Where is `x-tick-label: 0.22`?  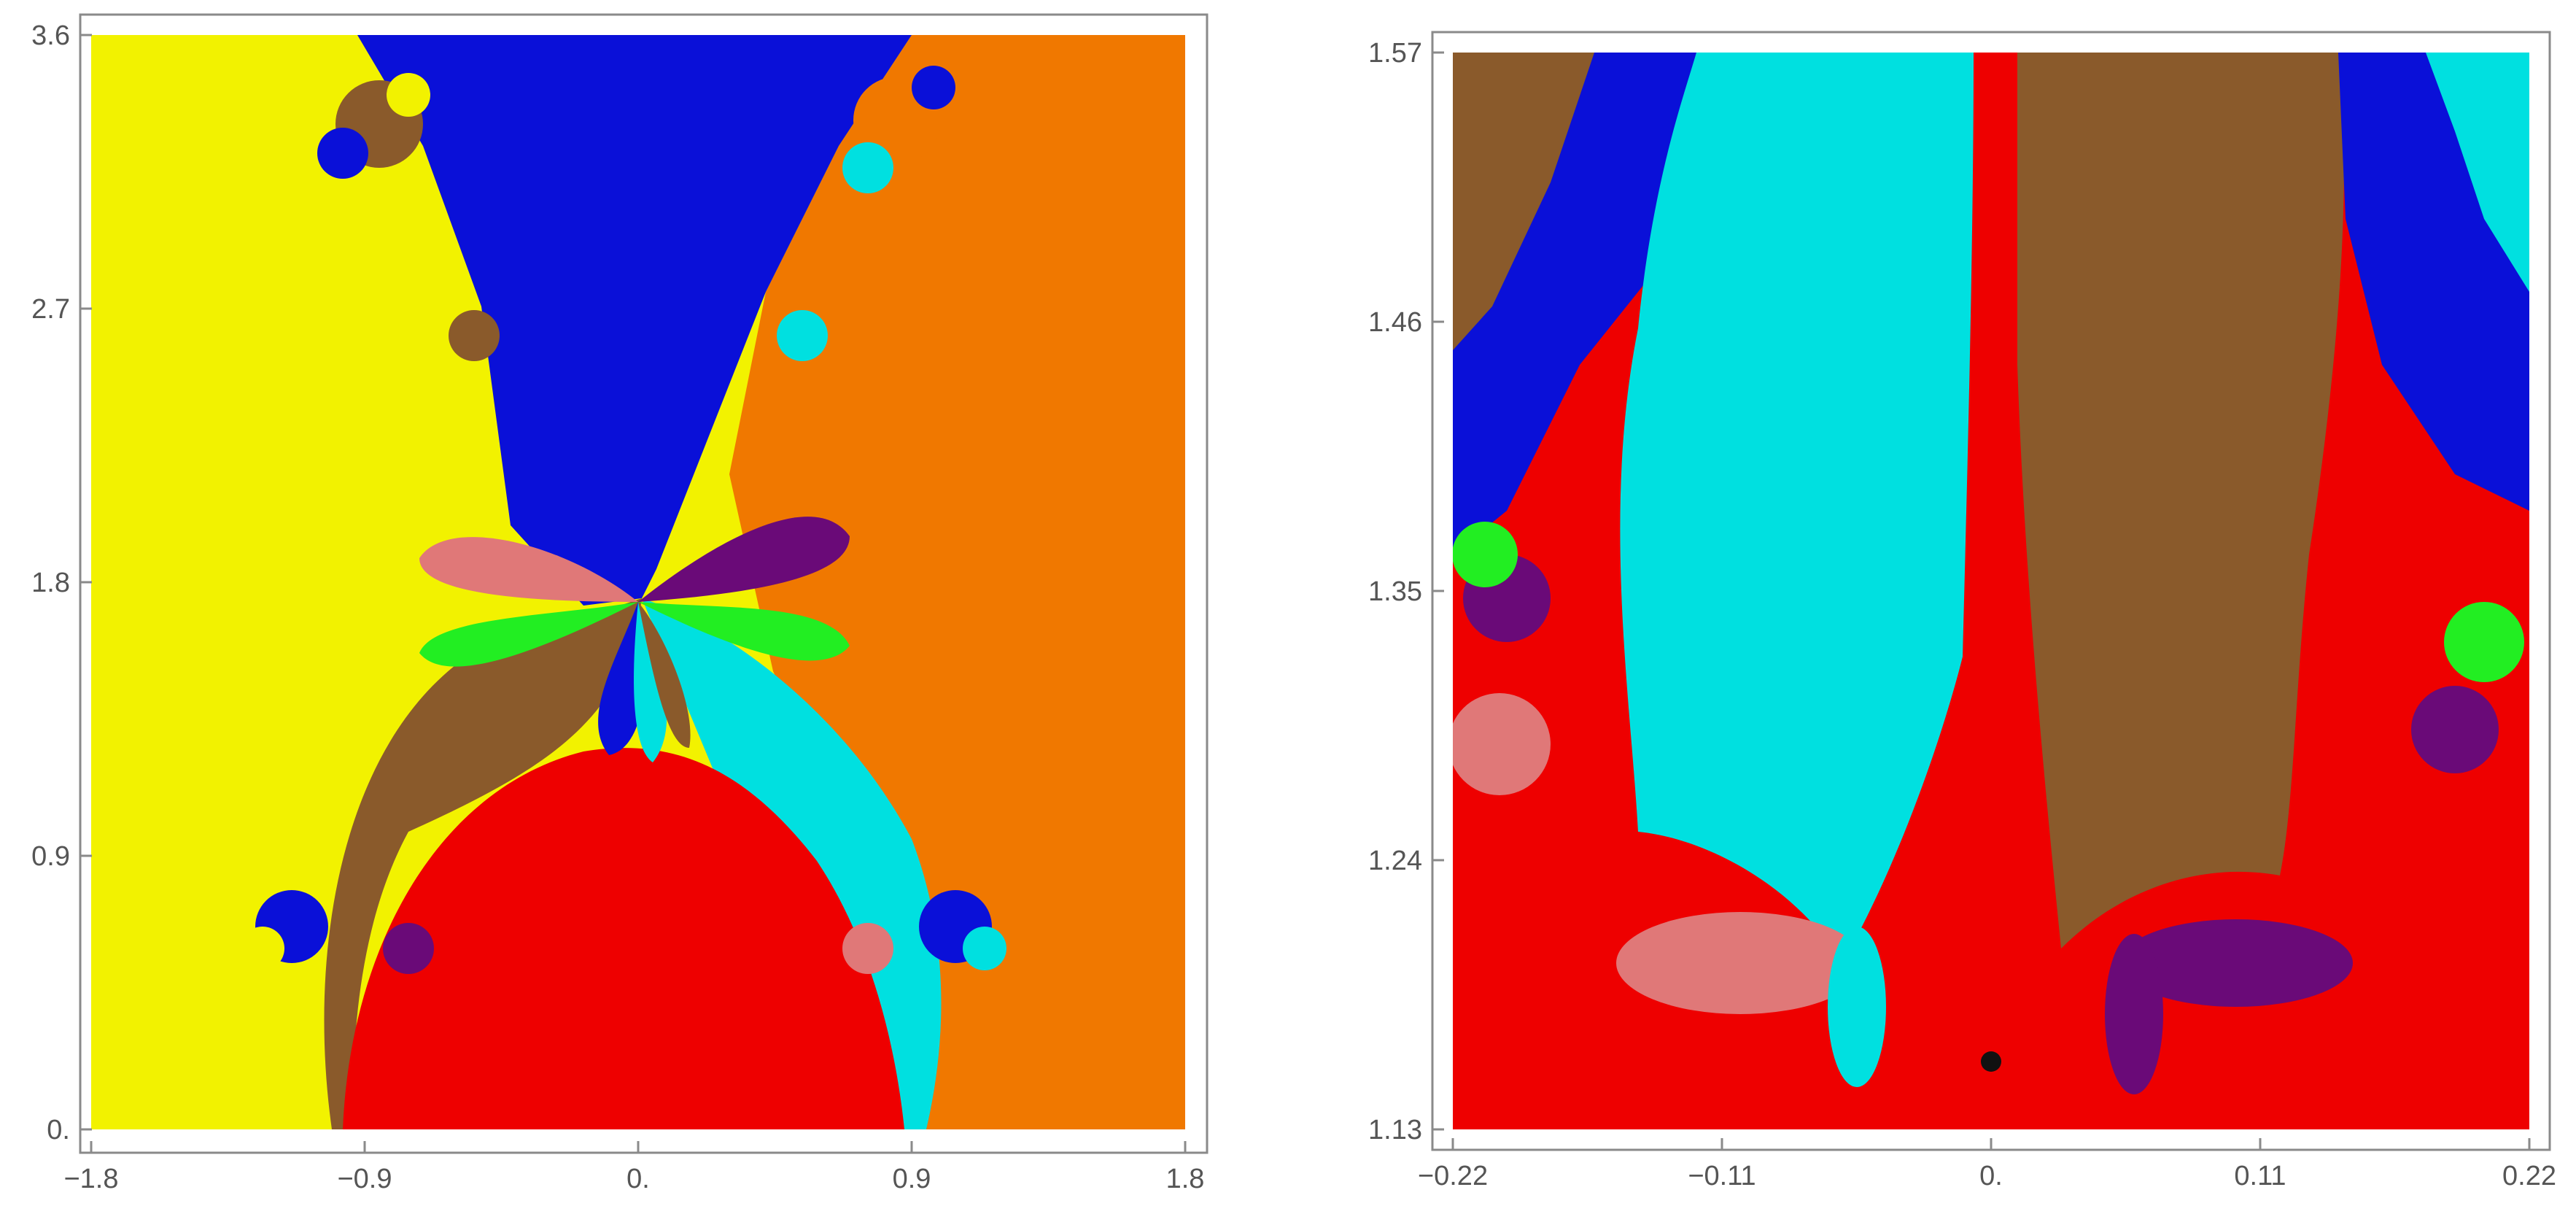
x-tick-label: 0.22 is located at coordinates (2529, 1176).